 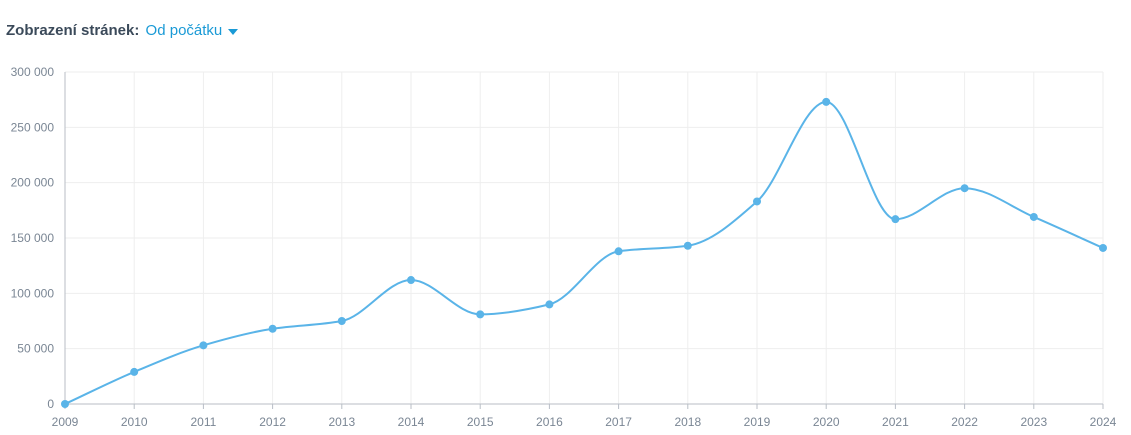 I want to click on period-dropdown: Od počátku, so click(x=192, y=30).